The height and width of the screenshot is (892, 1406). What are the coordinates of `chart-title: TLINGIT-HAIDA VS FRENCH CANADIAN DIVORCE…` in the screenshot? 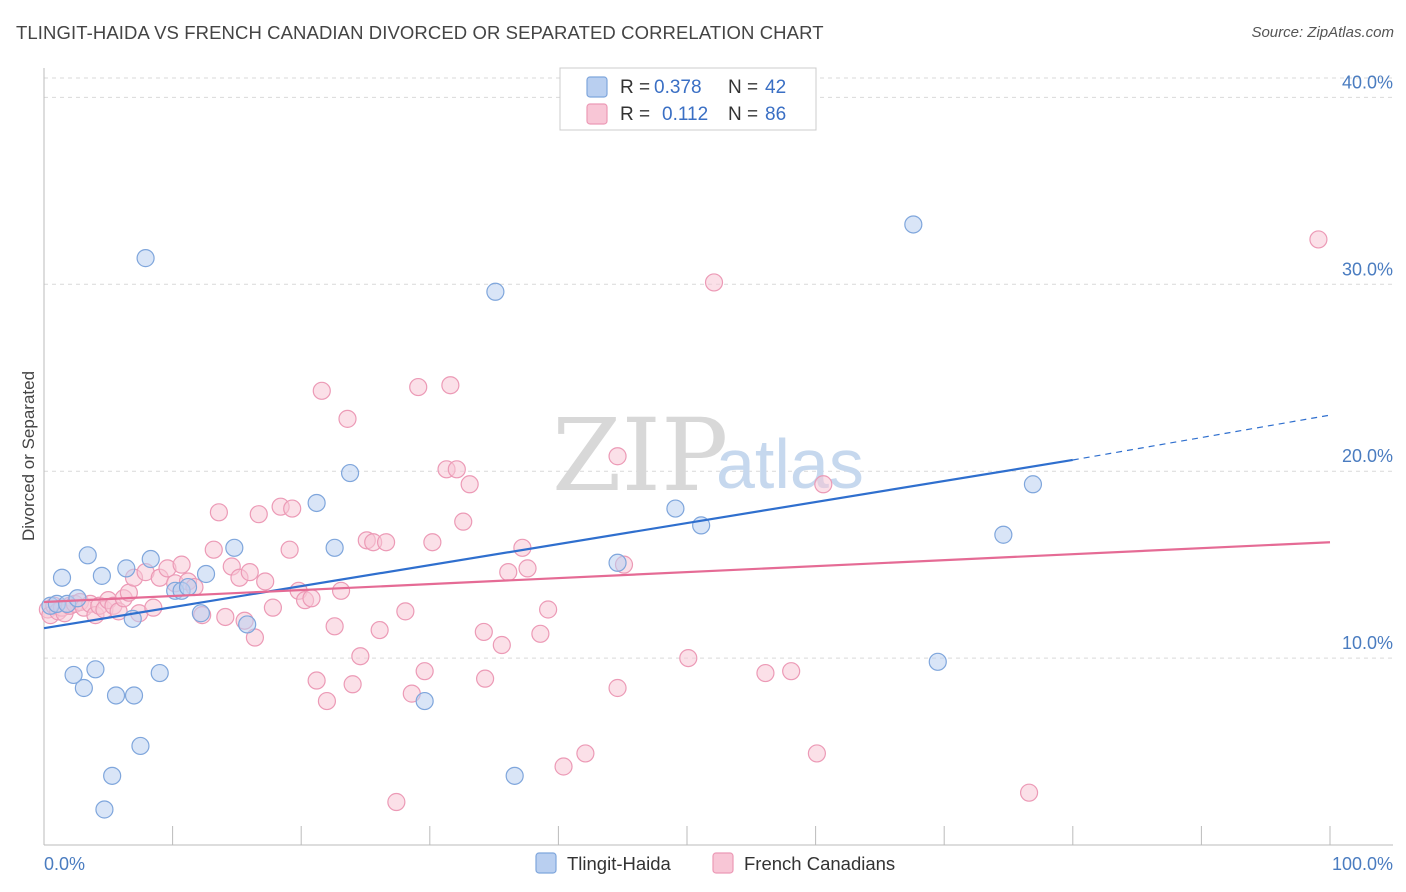 It's located at (420, 32).